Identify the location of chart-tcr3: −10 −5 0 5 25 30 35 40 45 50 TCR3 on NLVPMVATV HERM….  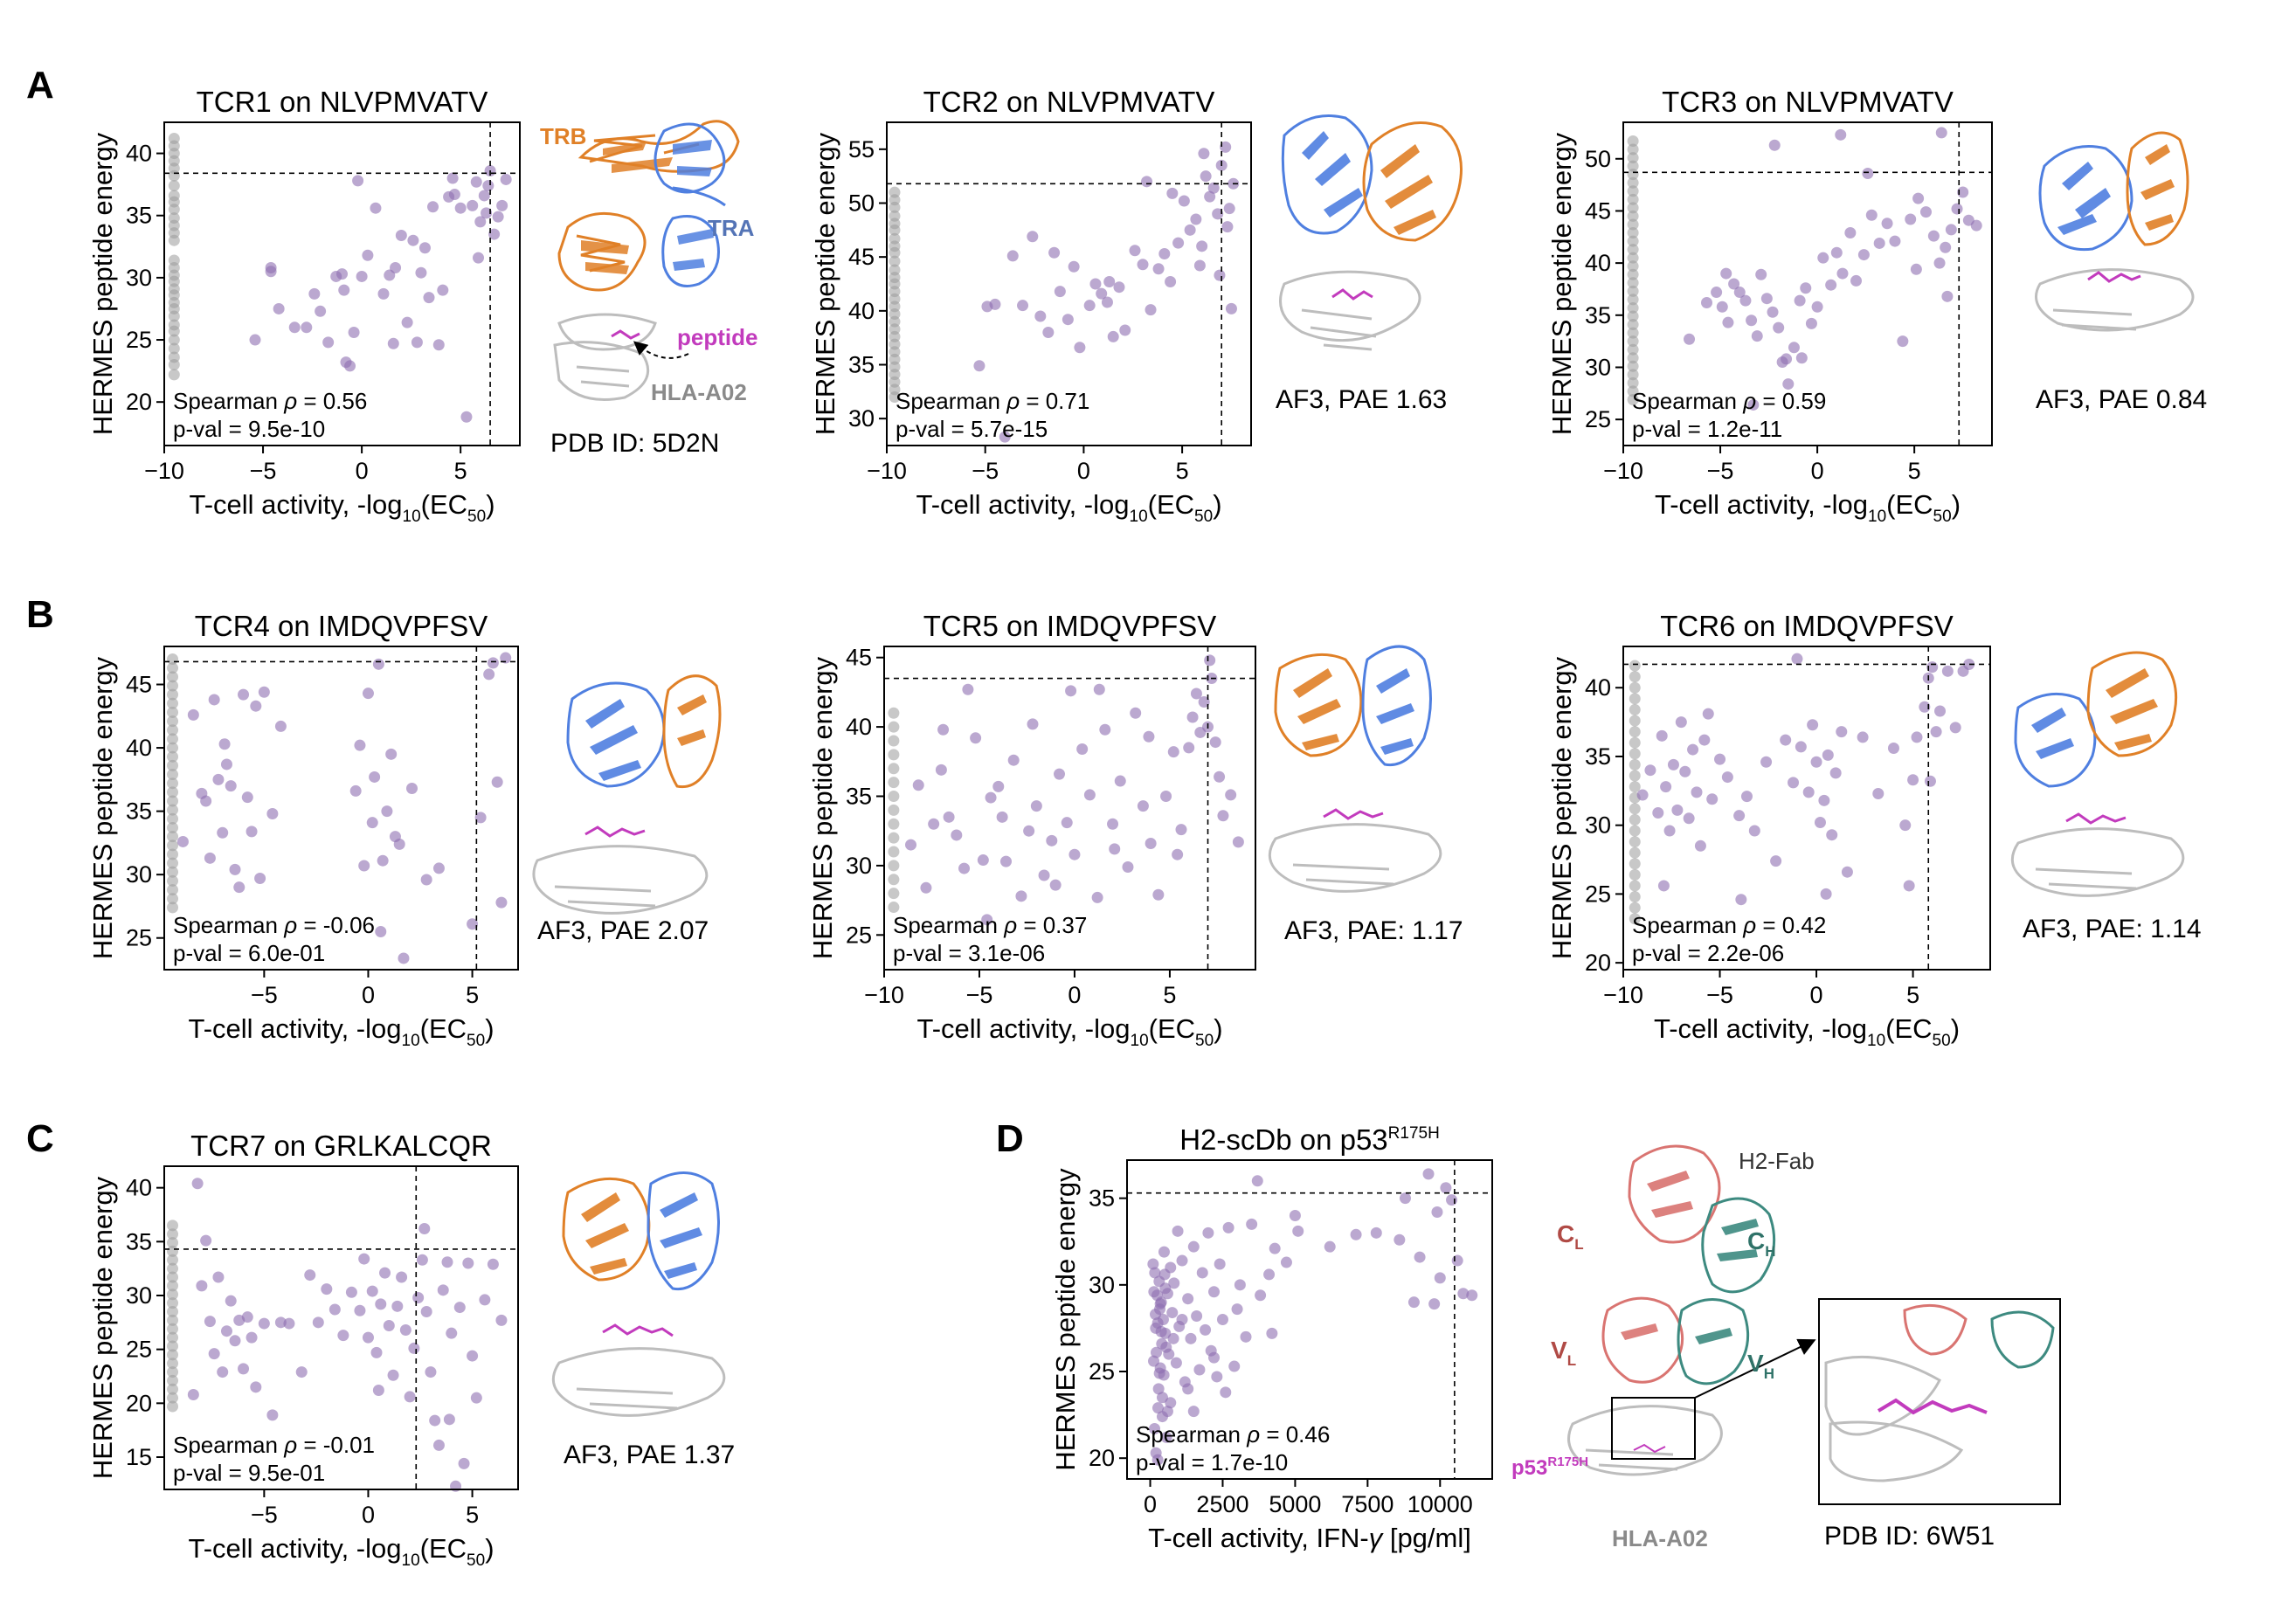
(1769, 306).